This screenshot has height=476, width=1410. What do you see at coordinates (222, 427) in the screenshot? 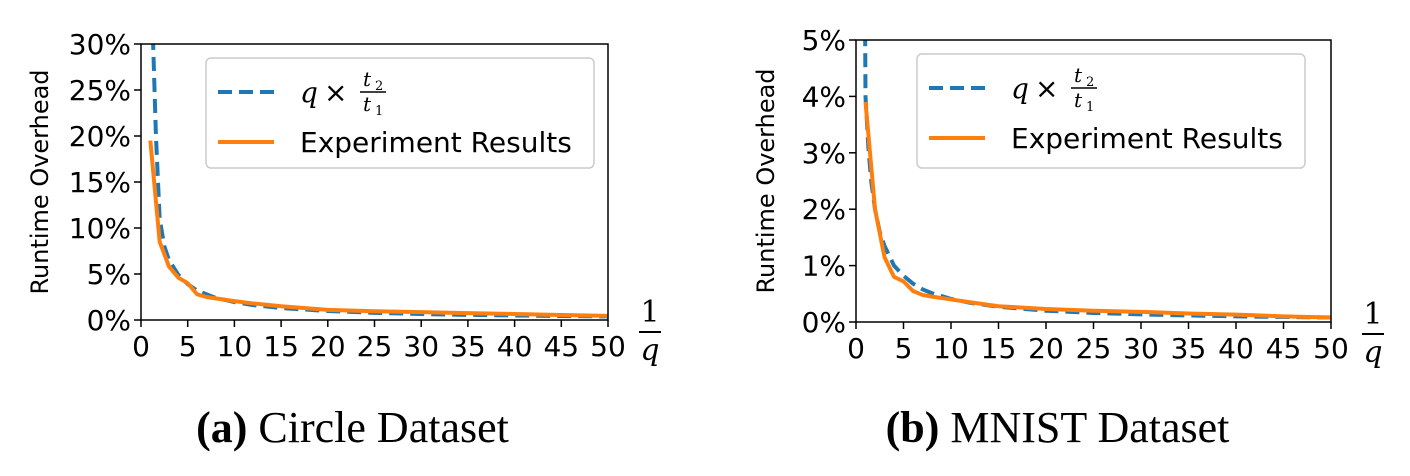
I see `caption-a-letter: (a)` at bounding box center [222, 427].